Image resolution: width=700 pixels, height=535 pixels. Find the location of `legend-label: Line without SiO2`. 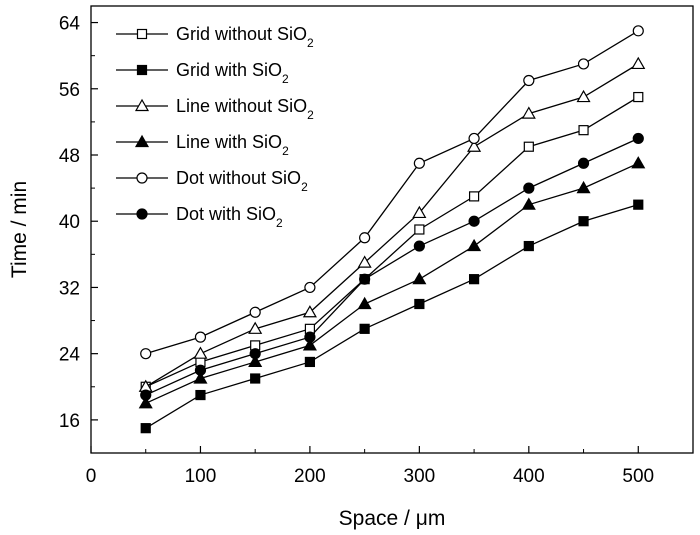

legend-label: Line without SiO2 is located at coordinates (245, 109).